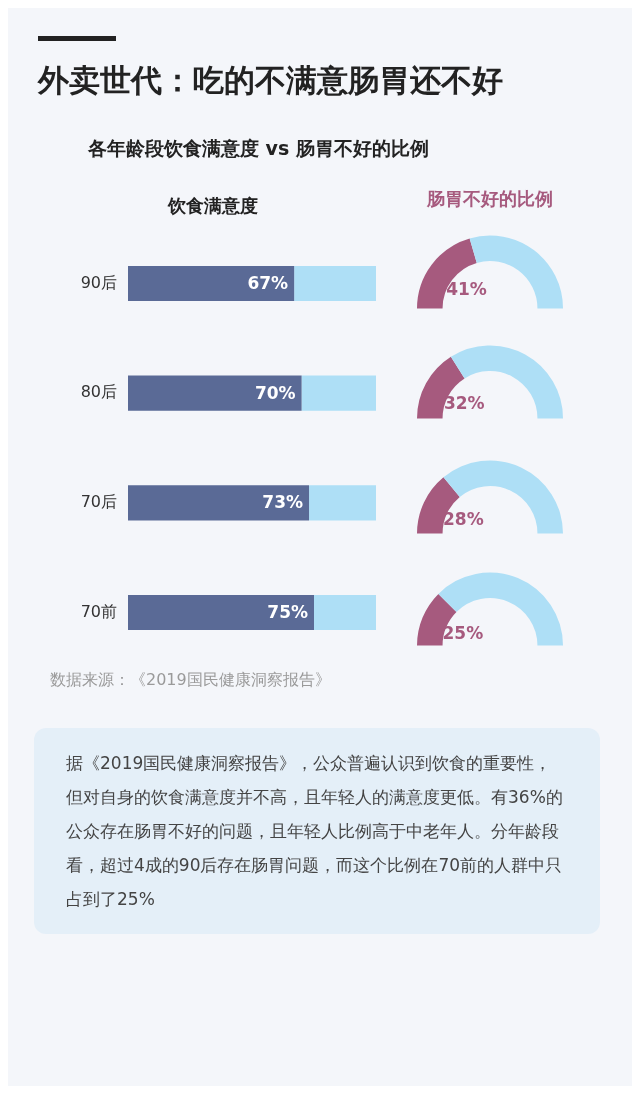 Image resolution: width=640 pixels, height=1094 pixels. What do you see at coordinates (98, 502) in the screenshot?
I see `y-tick-label: 70后` at bounding box center [98, 502].